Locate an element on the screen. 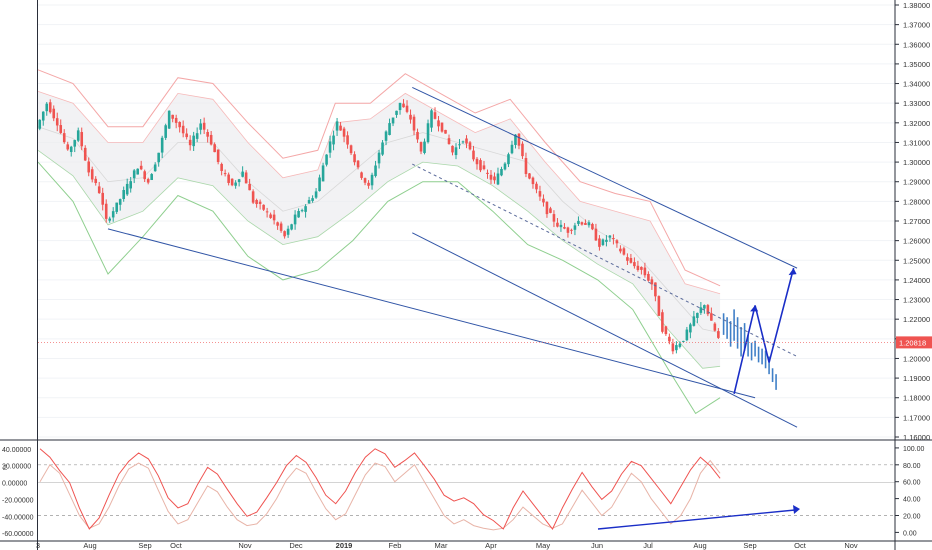 The height and width of the screenshot is (550, 932). price-tick-label: 1.25000 is located at coordinates (916, 260).